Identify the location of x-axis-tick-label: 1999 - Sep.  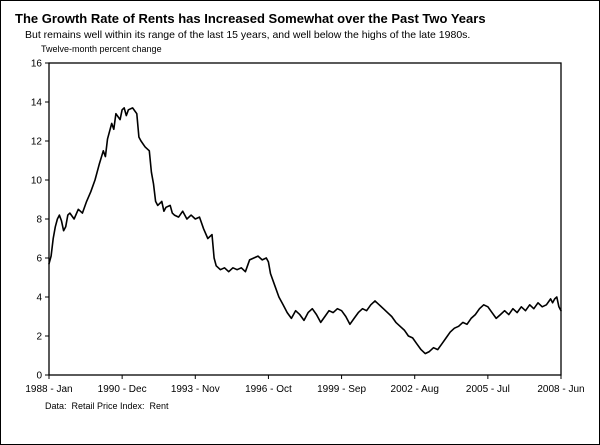
(341, 389).